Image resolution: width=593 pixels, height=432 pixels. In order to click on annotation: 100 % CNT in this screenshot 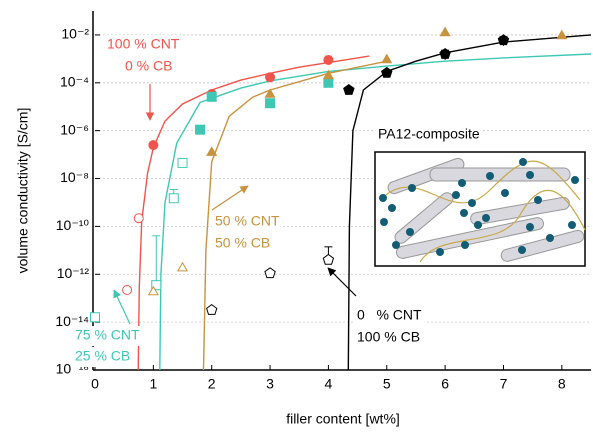, I will do `click(143, 44)`.